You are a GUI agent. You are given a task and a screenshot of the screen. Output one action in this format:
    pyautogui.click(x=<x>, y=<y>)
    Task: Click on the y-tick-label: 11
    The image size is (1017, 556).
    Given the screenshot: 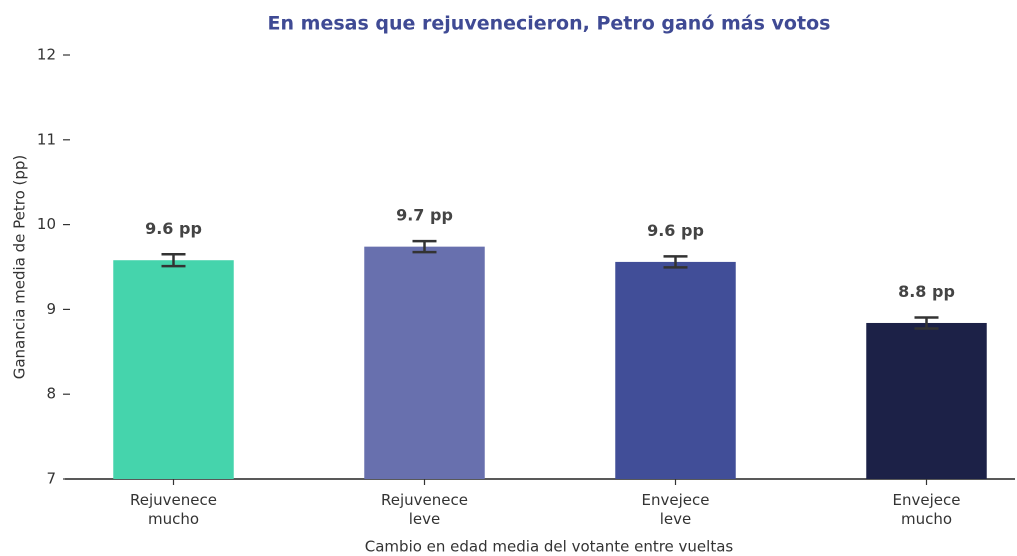 What is the action you would take?
    pyautogui.click(x=46, y=139)
    